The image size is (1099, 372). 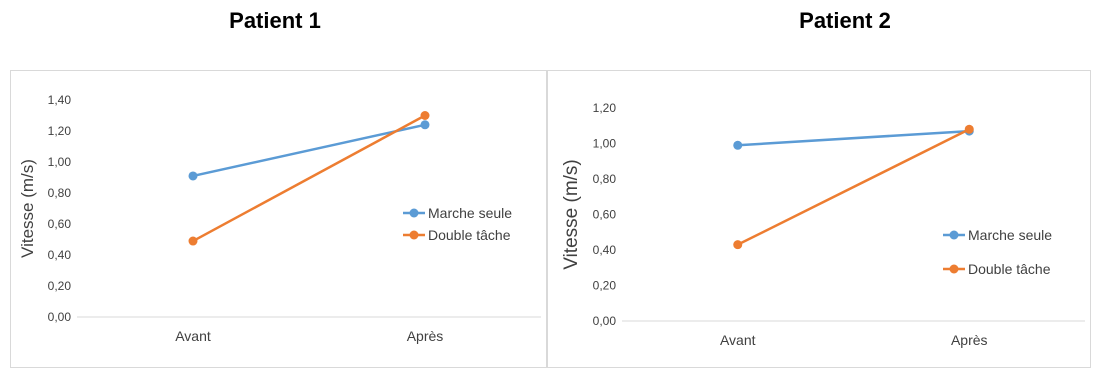 I want to click on chart-title-patient-1: Patient 1, so click(x=275, y=20).